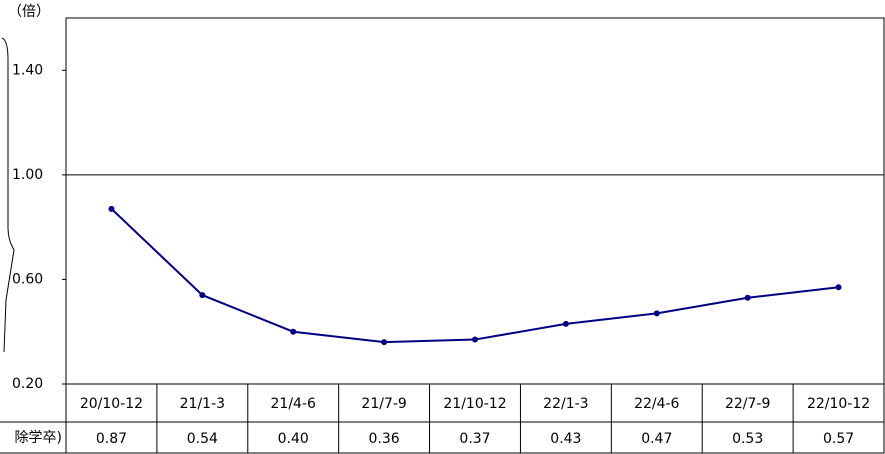  Describe the element at coordinates (27, 70) in the screenshot. I see `y-tick-label: 1.40` at that location.